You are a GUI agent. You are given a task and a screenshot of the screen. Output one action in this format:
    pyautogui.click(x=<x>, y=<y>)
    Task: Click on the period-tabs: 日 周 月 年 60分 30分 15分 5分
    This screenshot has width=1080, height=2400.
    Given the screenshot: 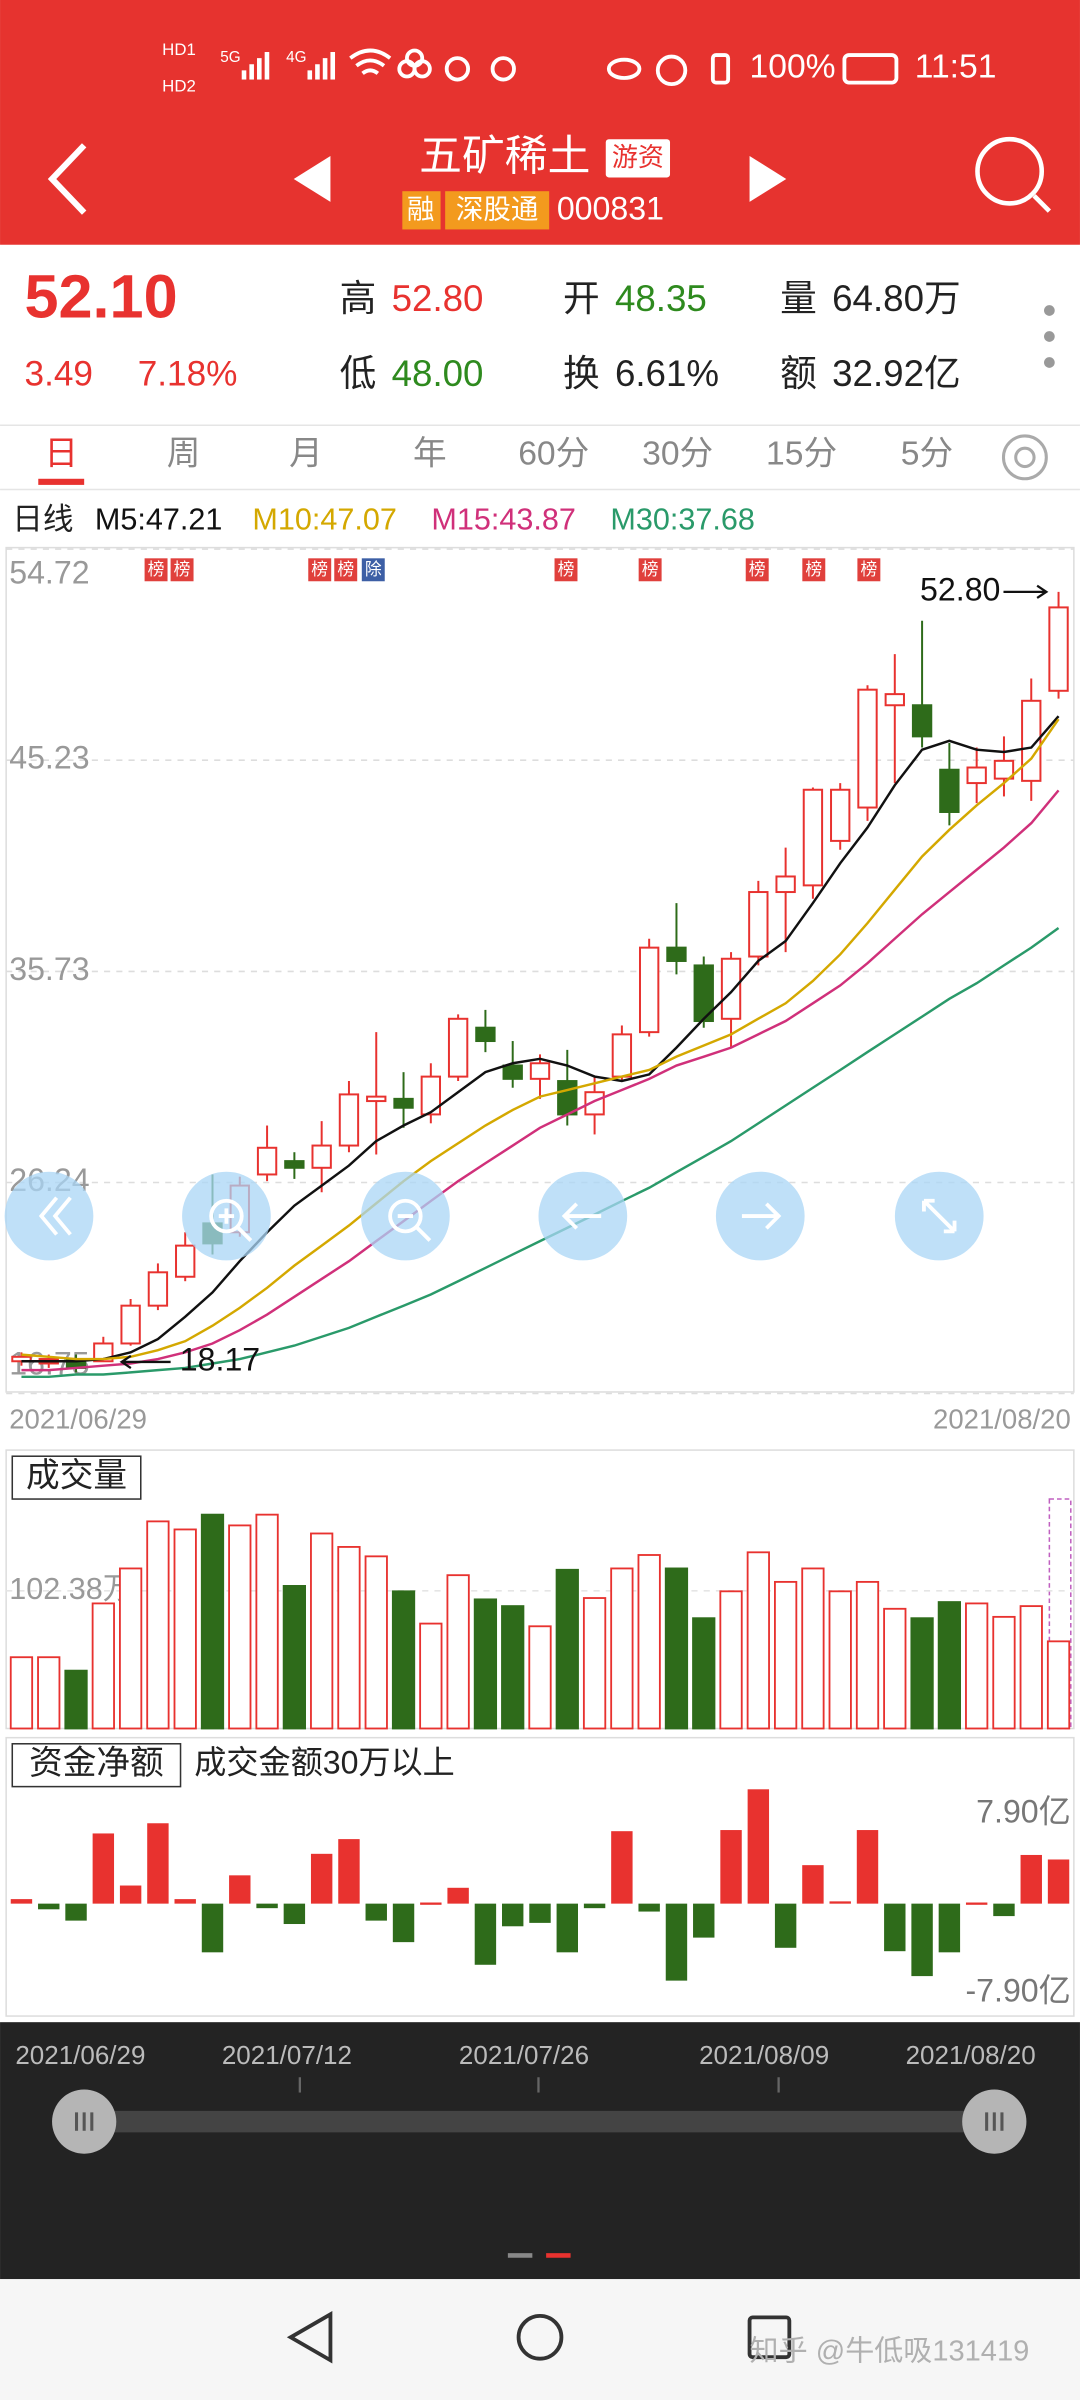 What is the action you would take?
    pyautogui.click(x=498, y=454)
    